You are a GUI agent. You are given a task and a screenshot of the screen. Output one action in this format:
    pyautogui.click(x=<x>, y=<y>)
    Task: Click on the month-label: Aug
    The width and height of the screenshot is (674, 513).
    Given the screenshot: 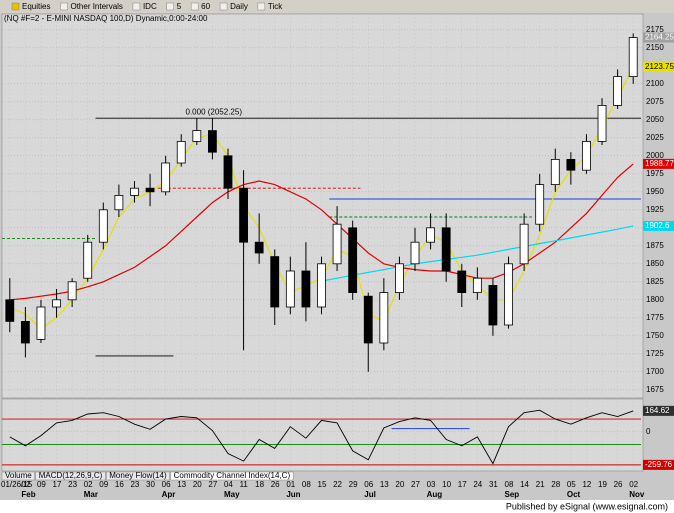 What is the action you would take?
    pyautogui.click(x=435, y=494)
    